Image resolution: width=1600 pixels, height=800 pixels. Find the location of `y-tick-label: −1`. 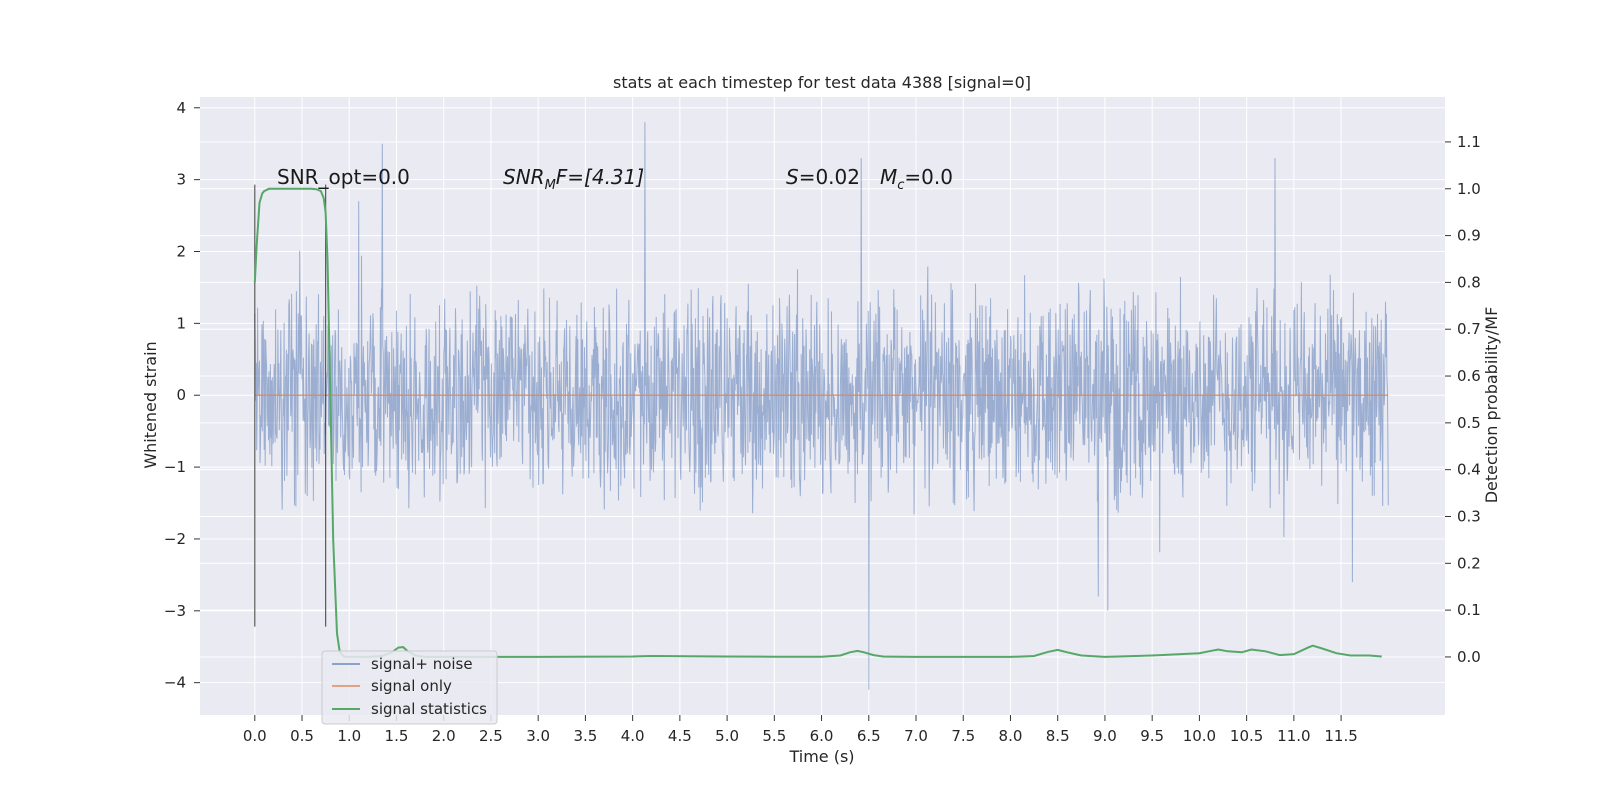

y-tick-label: −1 is located at coordinates (175, 467).